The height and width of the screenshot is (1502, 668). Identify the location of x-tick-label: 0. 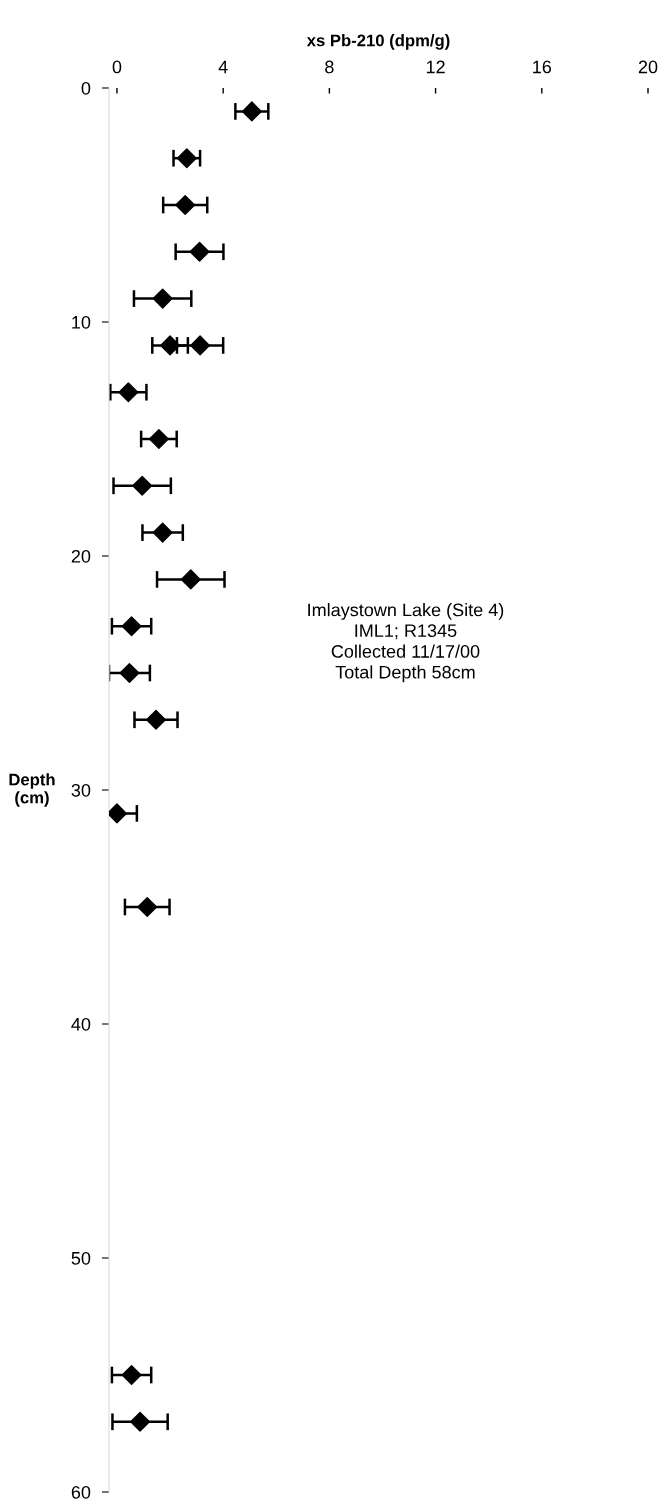
(117, 67).